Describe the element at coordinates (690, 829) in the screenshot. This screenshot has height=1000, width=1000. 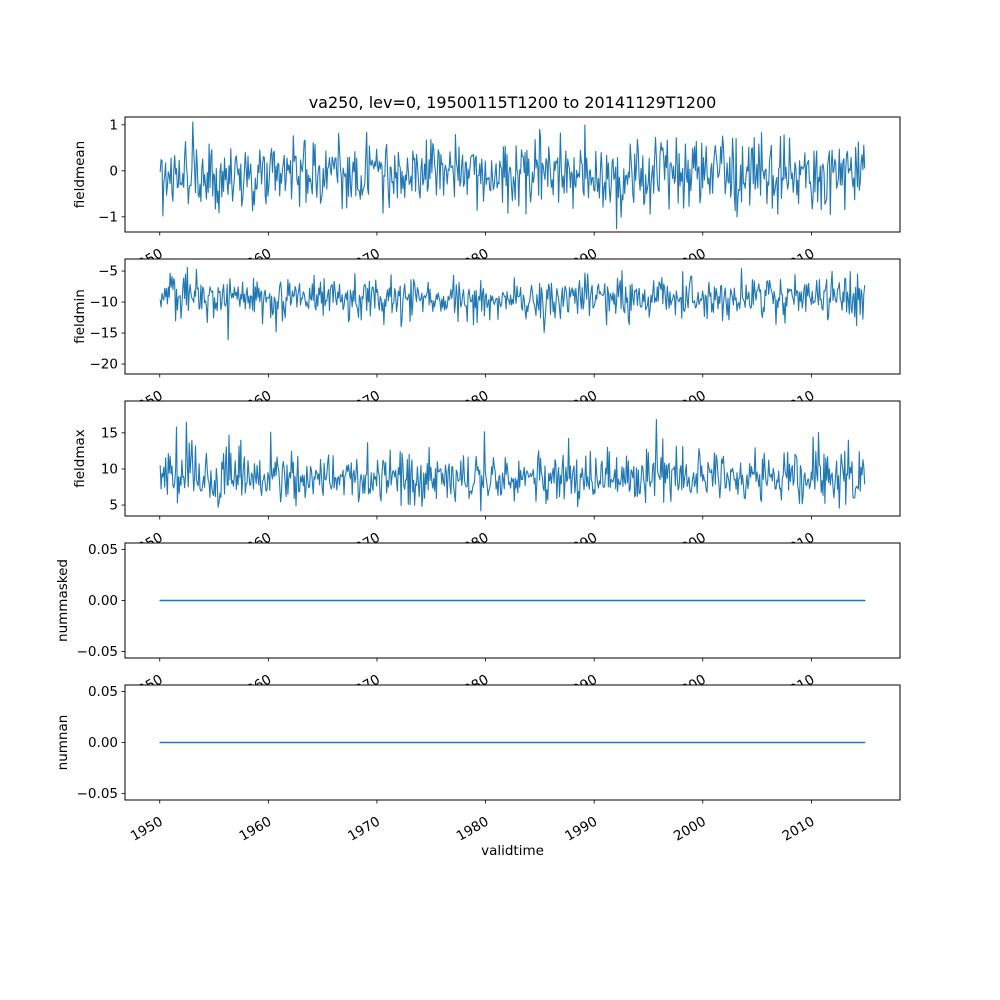
I see `x-tick-label: 2000` at that location.